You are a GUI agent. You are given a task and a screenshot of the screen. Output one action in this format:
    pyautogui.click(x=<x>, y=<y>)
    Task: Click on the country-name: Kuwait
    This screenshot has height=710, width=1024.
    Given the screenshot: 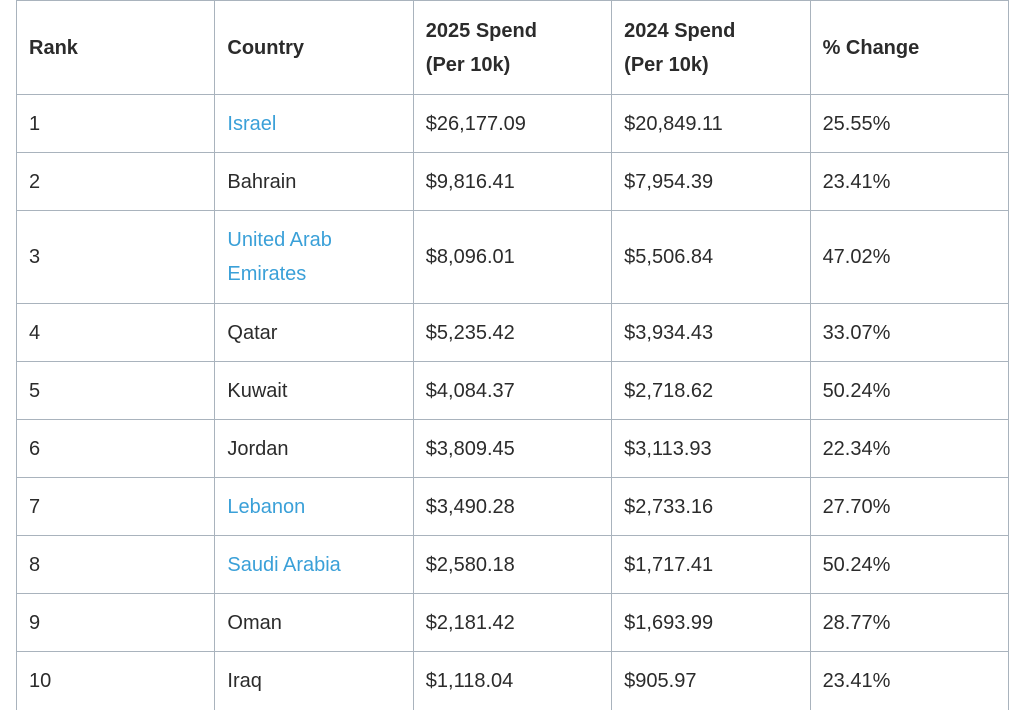 What is the action you would take?
    pyautogui.click(x=257, y=390)
    